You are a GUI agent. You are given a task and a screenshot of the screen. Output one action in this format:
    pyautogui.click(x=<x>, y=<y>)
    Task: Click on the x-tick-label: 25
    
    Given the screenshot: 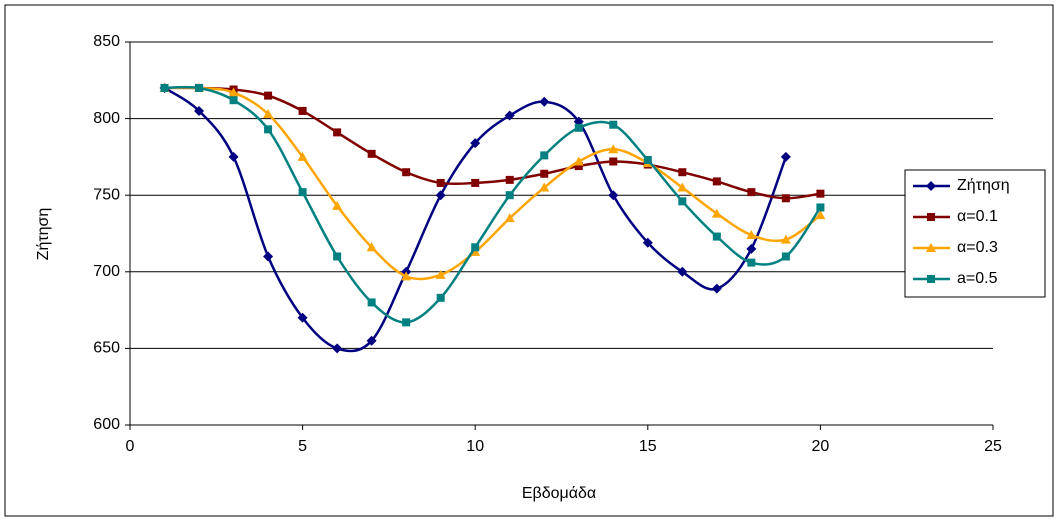 What is the action you would take?
    pyautogui.click(x=993, y=446)
    